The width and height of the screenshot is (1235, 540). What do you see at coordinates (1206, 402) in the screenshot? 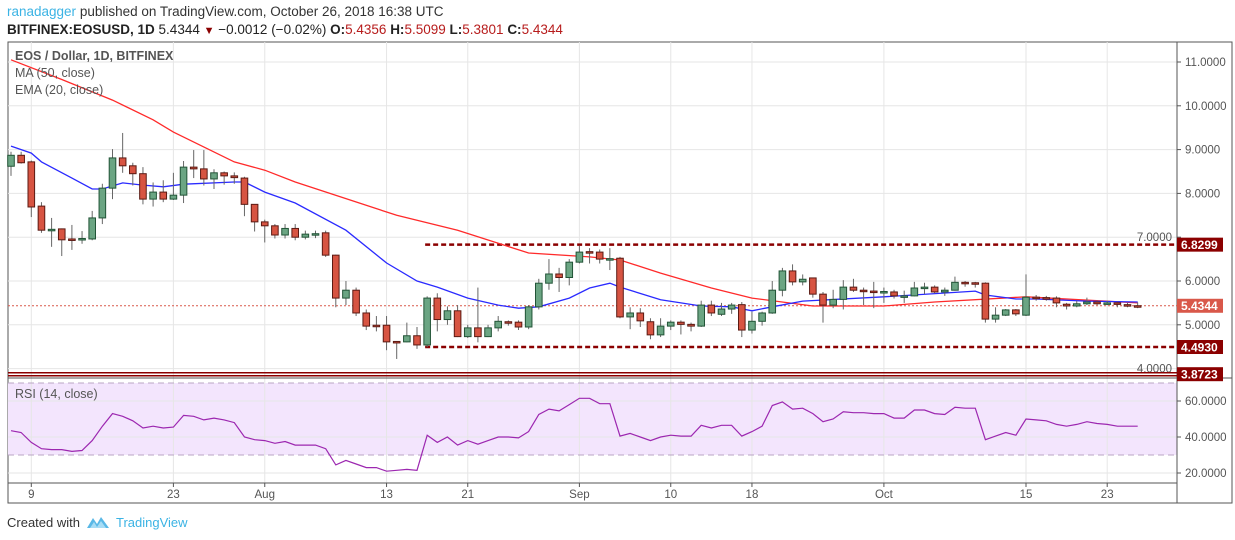
I see `rsi-tick-label: 60.0000` at bounding box center [1206, 402].